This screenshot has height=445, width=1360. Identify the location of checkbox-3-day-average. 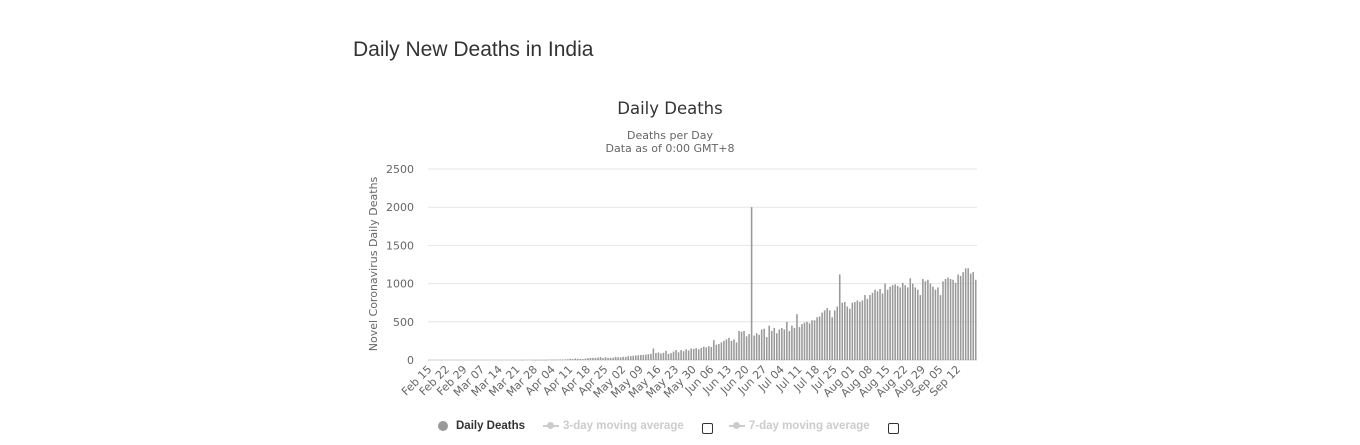
(707, 428).